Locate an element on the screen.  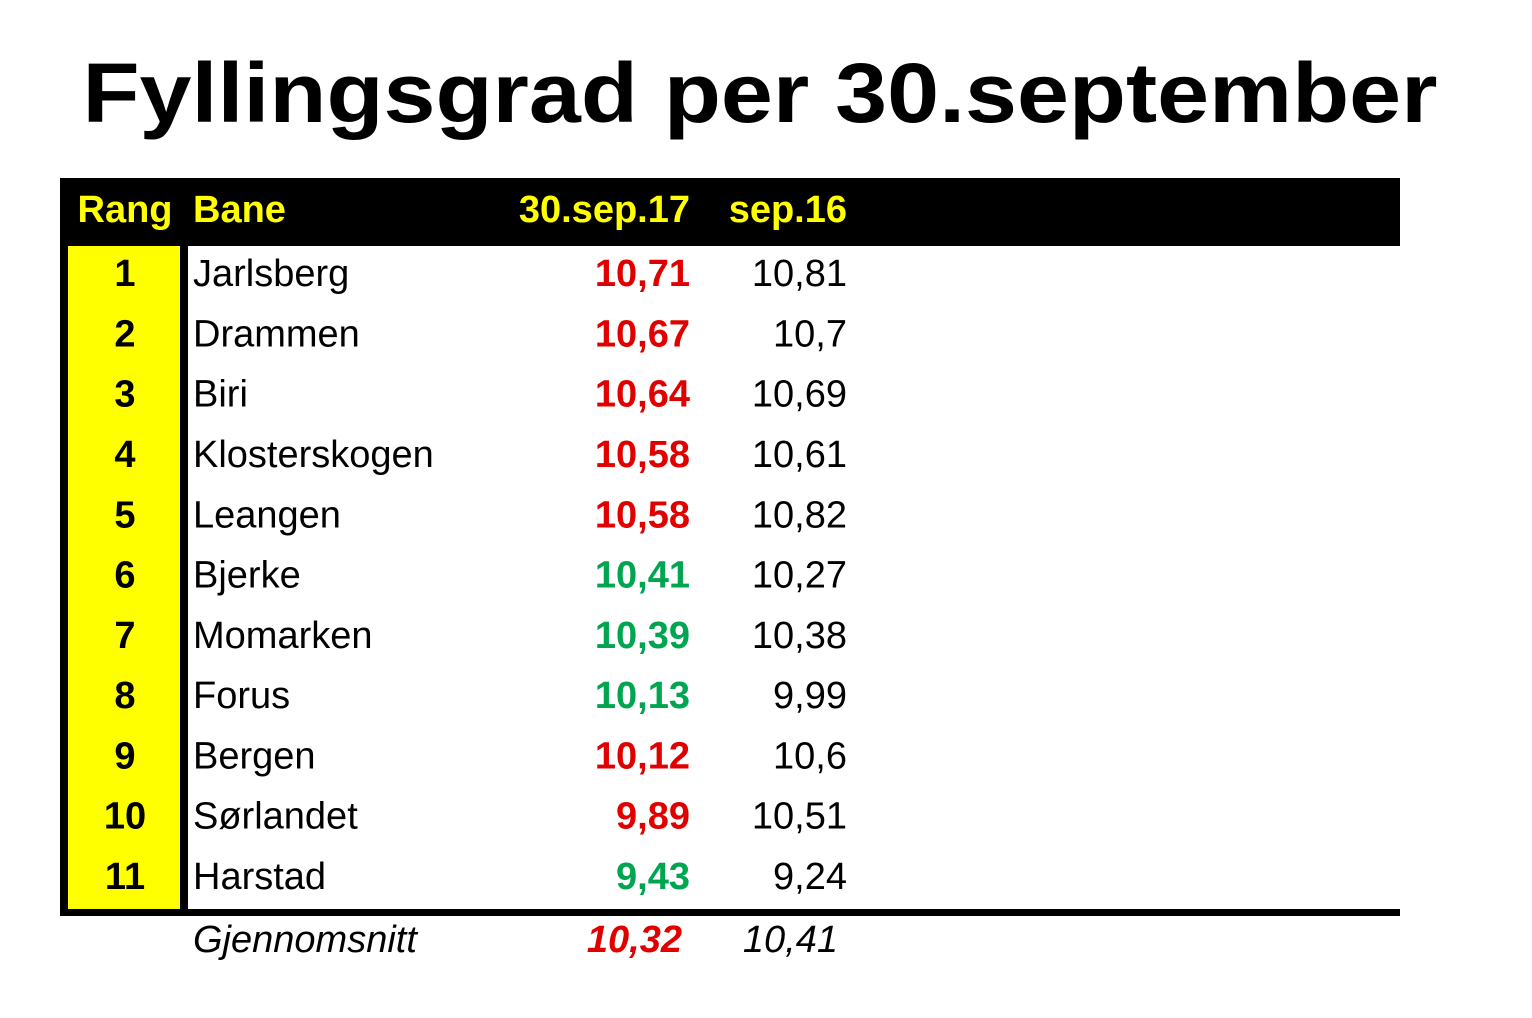
footer-sep17: 10,32 is located at coordinates (634, 940).